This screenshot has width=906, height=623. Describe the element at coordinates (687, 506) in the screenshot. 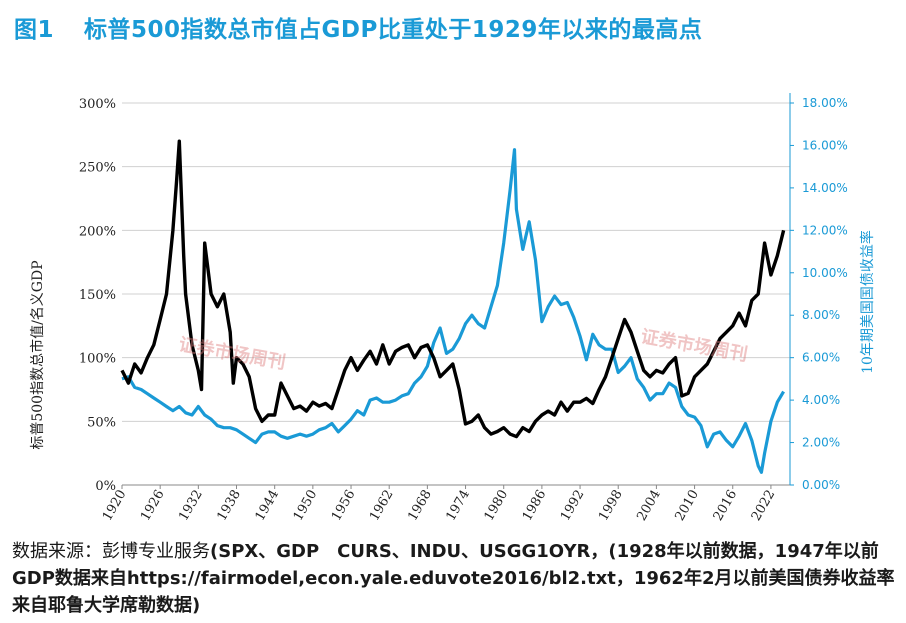

I see `x-tick-label: 2010` at that location.